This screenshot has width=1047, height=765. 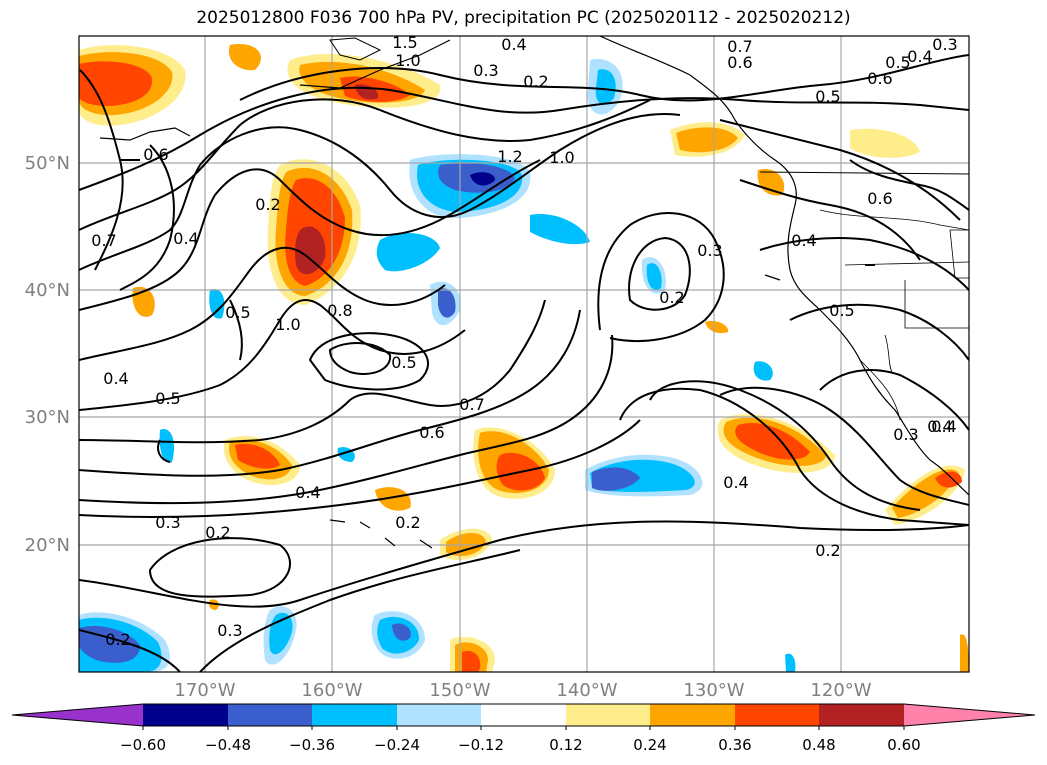 I want to click on lat-label: 20°N, so click(x=47, y=545).